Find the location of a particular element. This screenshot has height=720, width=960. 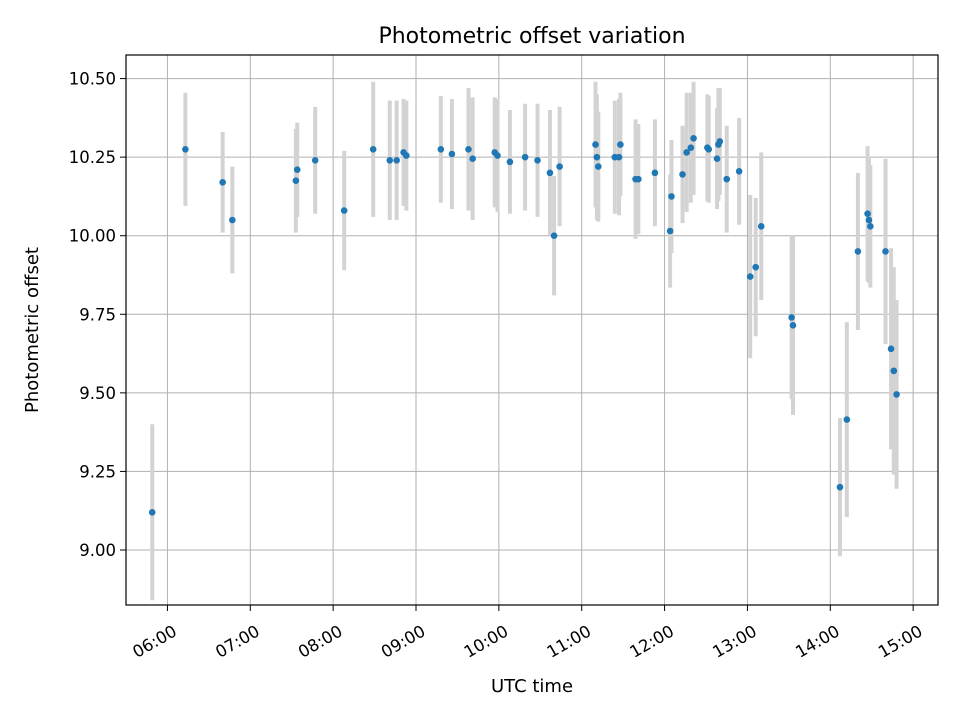

y-tick-label: 10.50 is located at coordinates (92, 79).